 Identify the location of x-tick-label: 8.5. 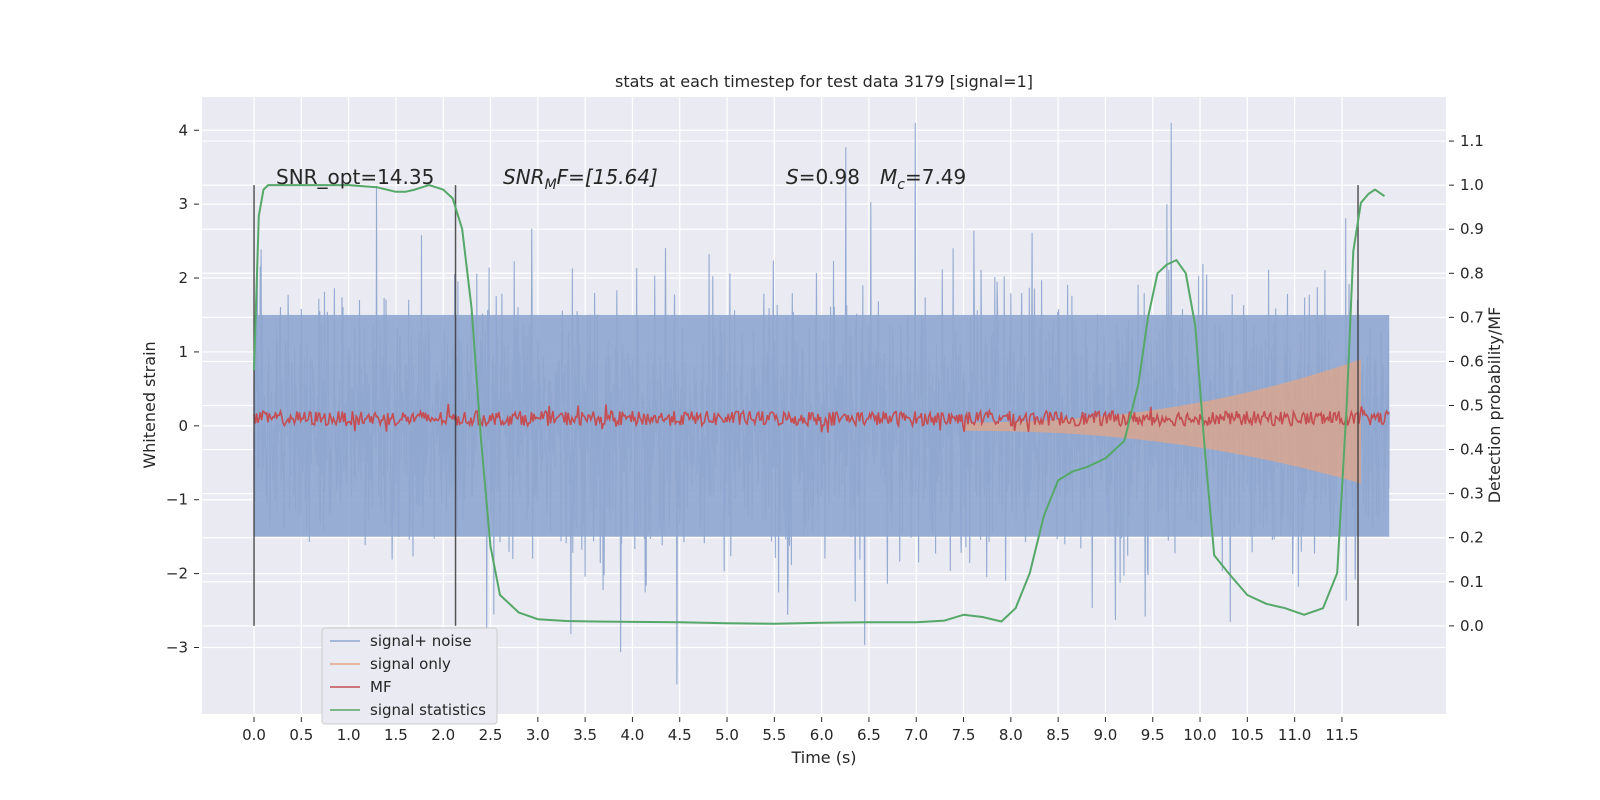
(1058, 735).